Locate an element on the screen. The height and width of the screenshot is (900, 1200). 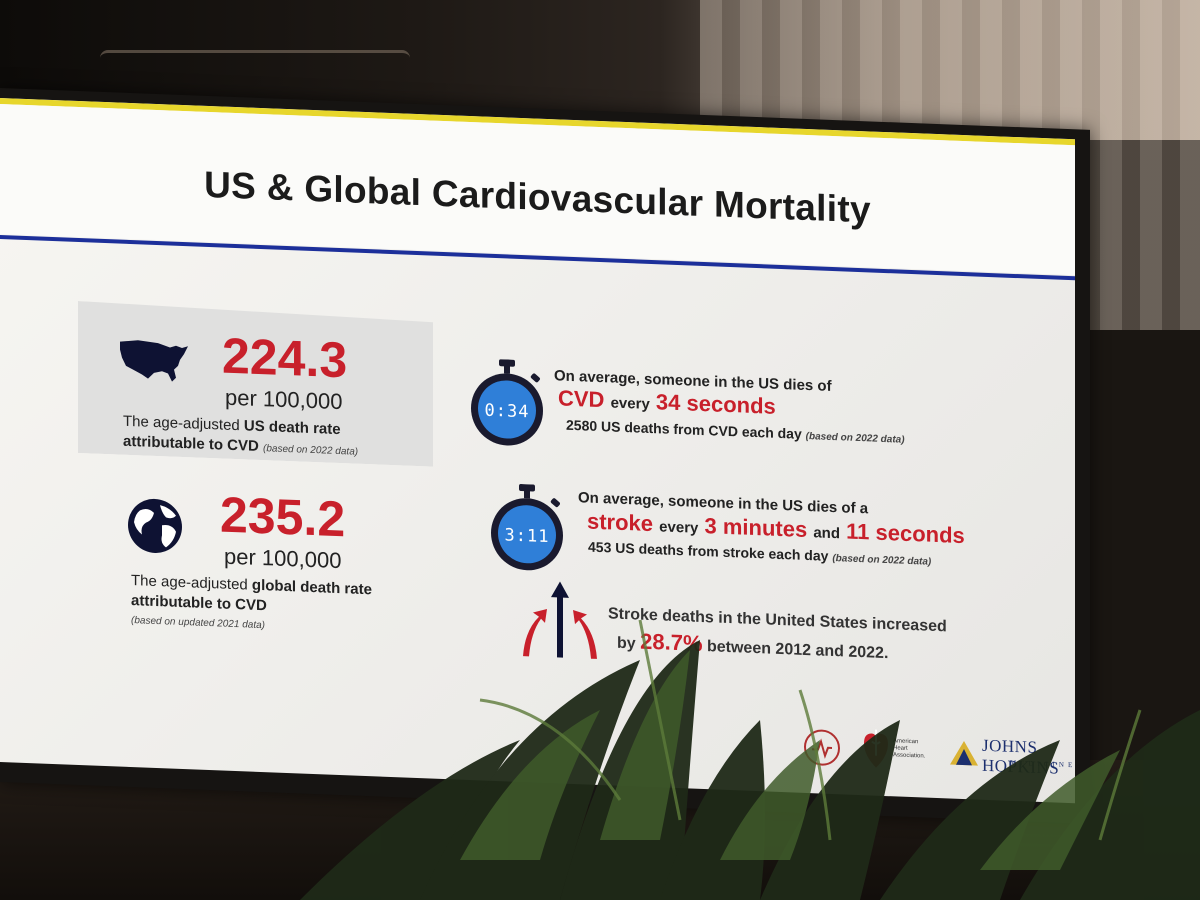
projector-rail is located at coordinates (255, 71).